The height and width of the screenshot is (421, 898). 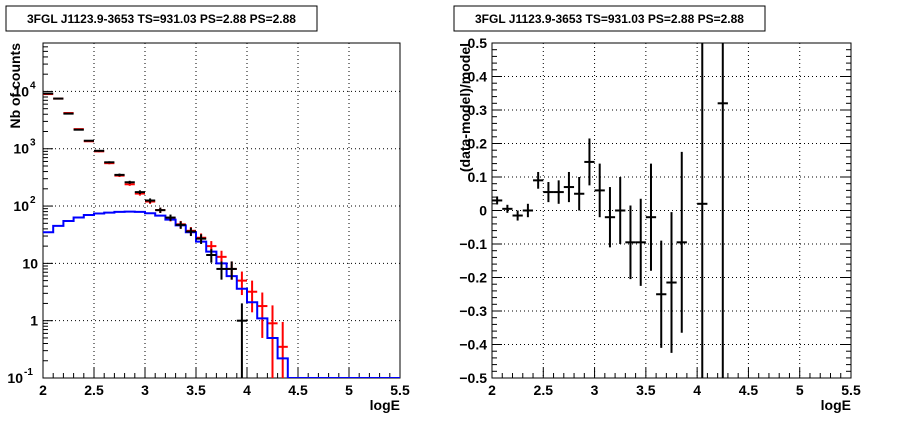 What do you see at coordinates (478, 177) in the screenshot?
I see `y-tick-label: 0.1` at bounding box center [478, 177].